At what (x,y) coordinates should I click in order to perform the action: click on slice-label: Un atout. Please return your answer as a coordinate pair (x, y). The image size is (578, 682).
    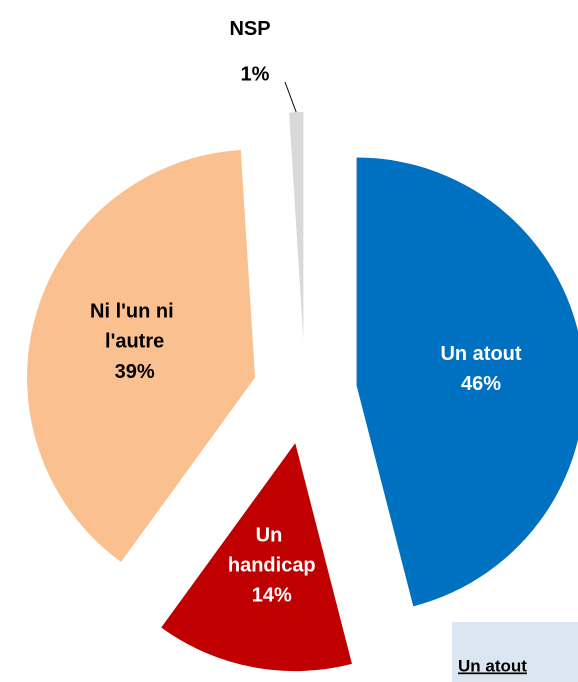
    Looking at the image, I should click on (480, 354).